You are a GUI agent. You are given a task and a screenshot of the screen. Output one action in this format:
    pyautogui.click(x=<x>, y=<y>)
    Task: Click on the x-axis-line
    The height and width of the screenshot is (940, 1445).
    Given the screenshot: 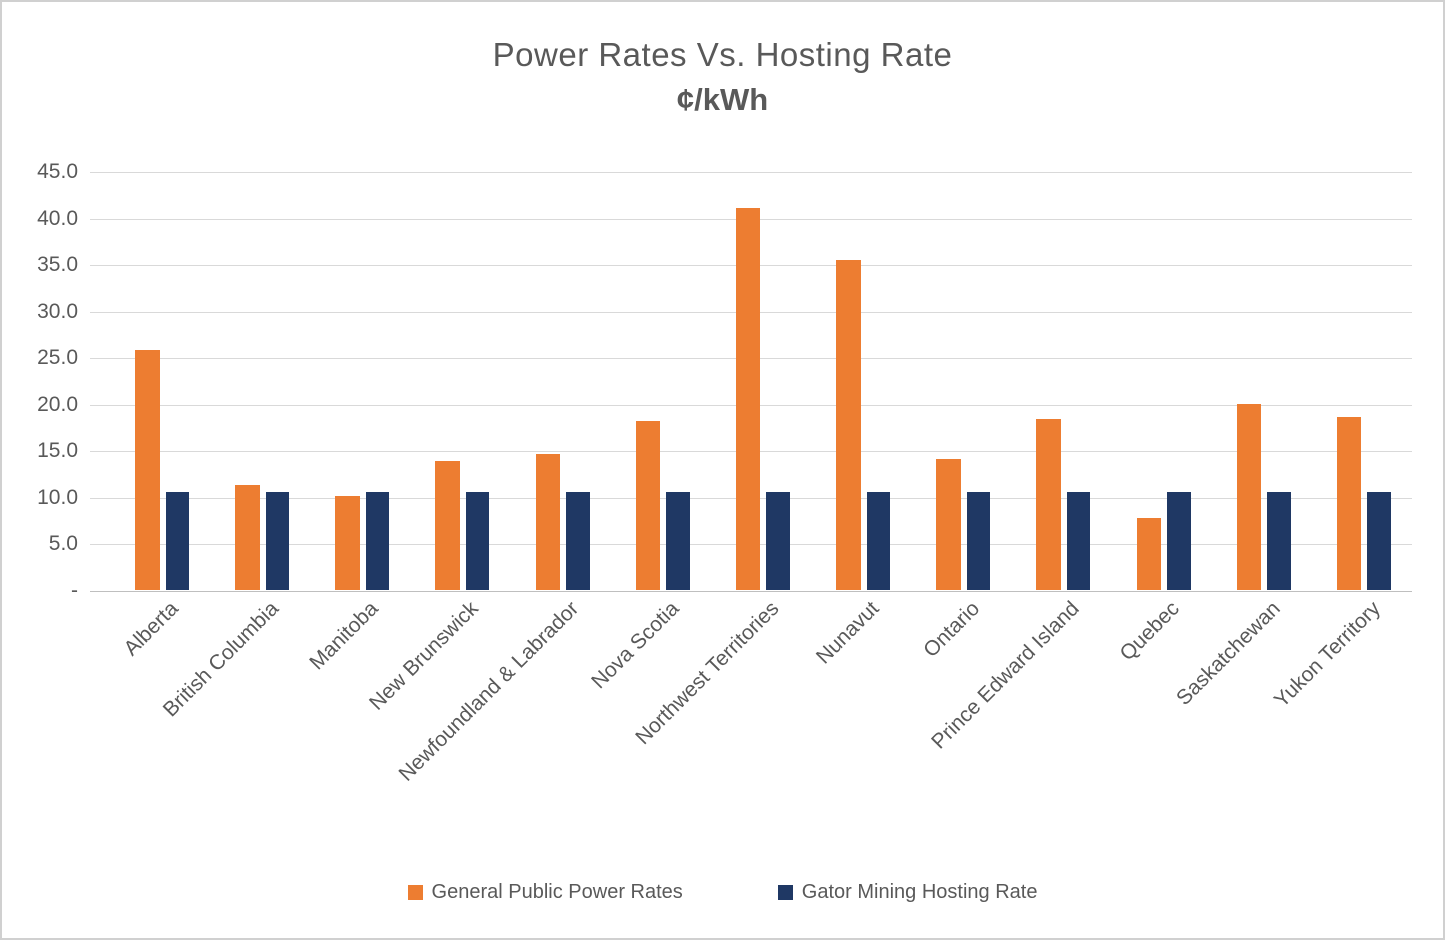 What is the action you would take?
    pyautogui.click(x=751, y=591)
    